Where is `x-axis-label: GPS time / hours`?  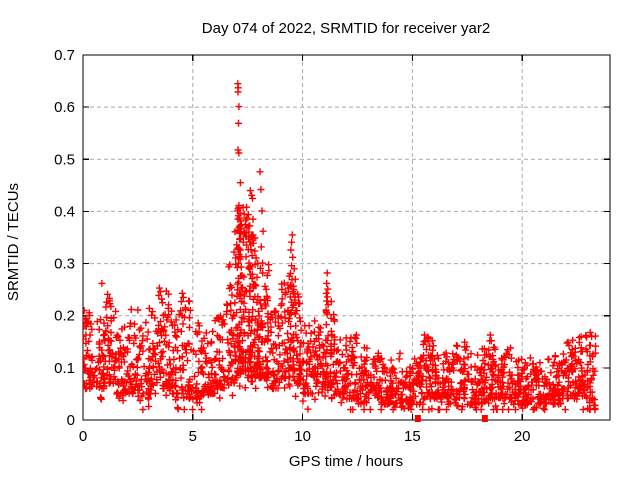
x-axis-label: GPS time / hours is located at coordinates (346, 461).